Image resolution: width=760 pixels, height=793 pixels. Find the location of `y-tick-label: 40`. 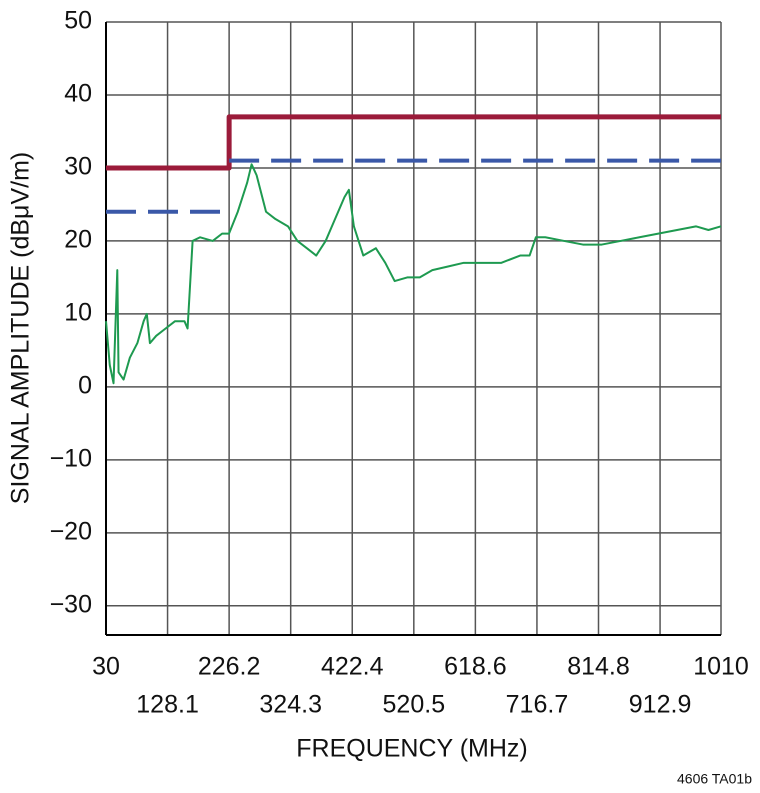

y-tick-label: 40 is located at coordinates (78, 94).